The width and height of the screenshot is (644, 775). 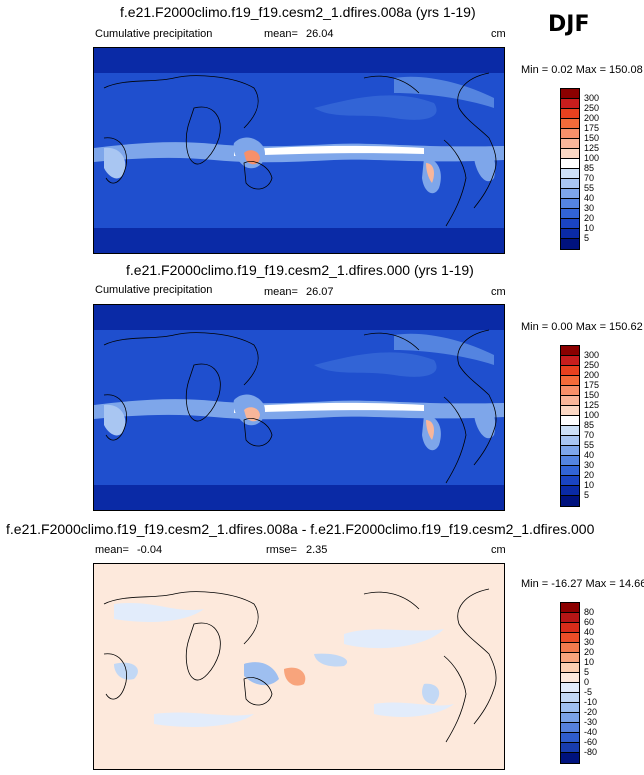 I want to click on panel-3-tick: 10, so click(x=589, y=662).